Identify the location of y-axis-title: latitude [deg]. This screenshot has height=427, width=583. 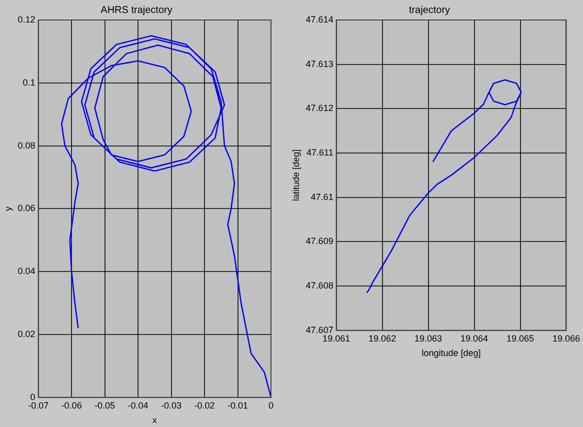
(295, 175).